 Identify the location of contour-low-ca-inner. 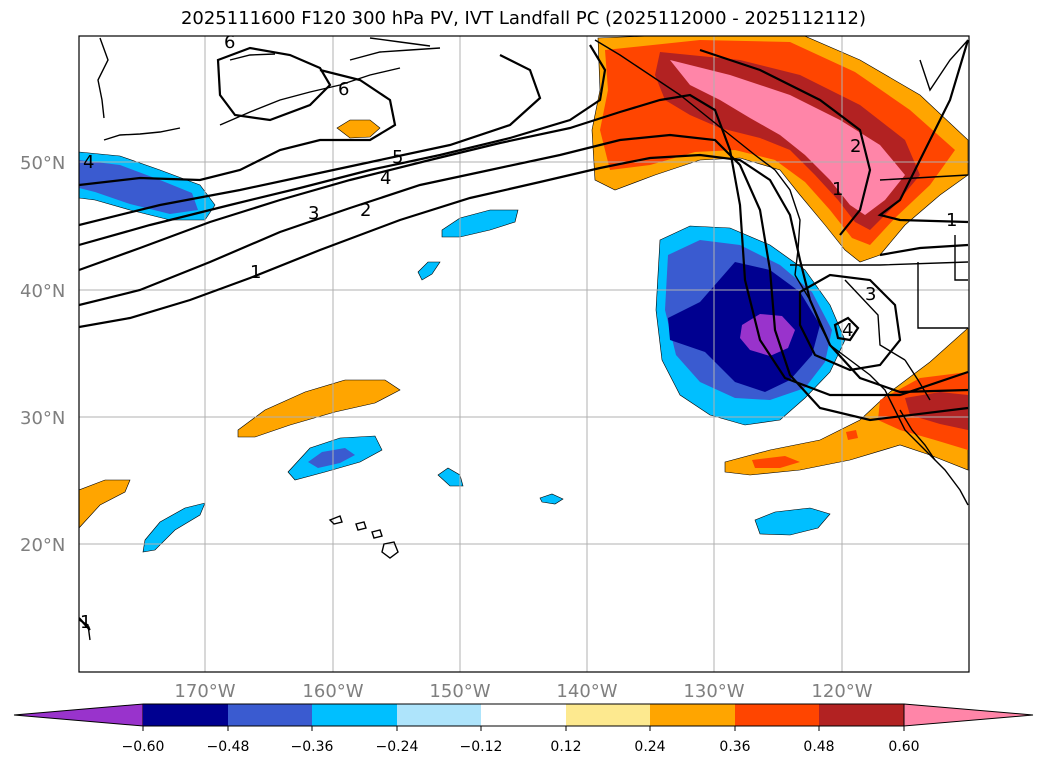
(846, 329).